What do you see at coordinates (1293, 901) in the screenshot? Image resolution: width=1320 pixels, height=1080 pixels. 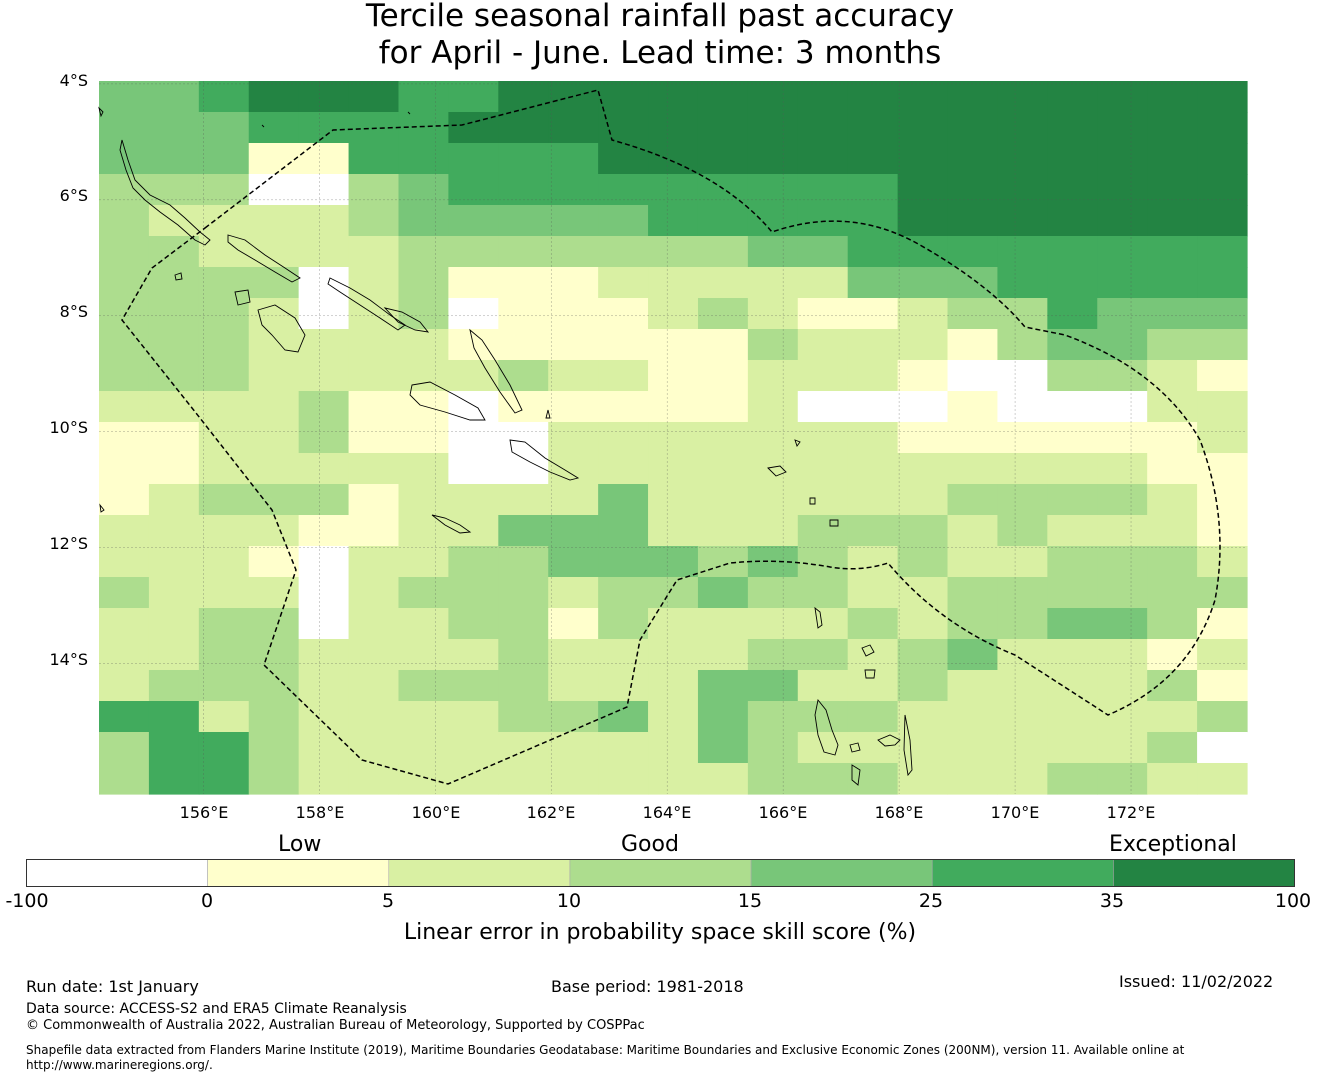 I see `colorbar-tick-100: 100` at bounding box center [1293, 901].